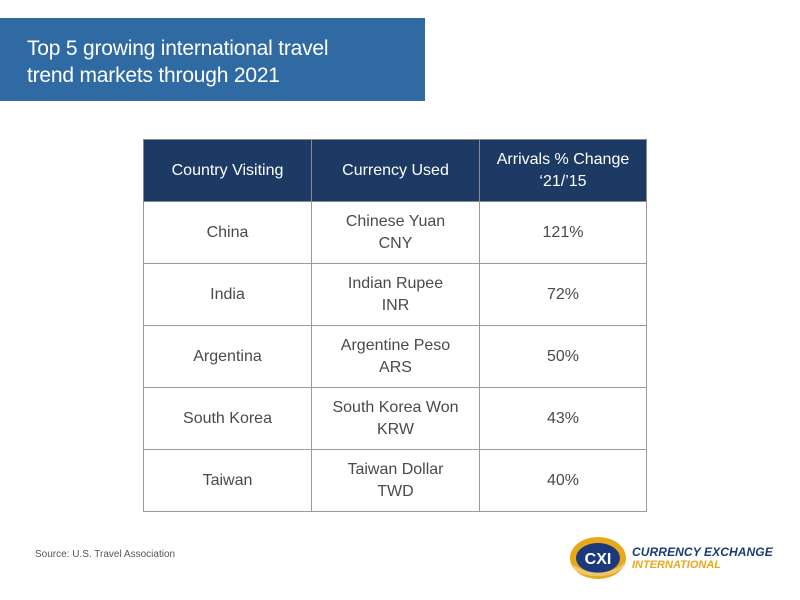 The height and width of the screenshot is (600, 800). Describe the element at coordinates (227, 418) in the screenshot. I see `cell-country: South Korea` at that location.